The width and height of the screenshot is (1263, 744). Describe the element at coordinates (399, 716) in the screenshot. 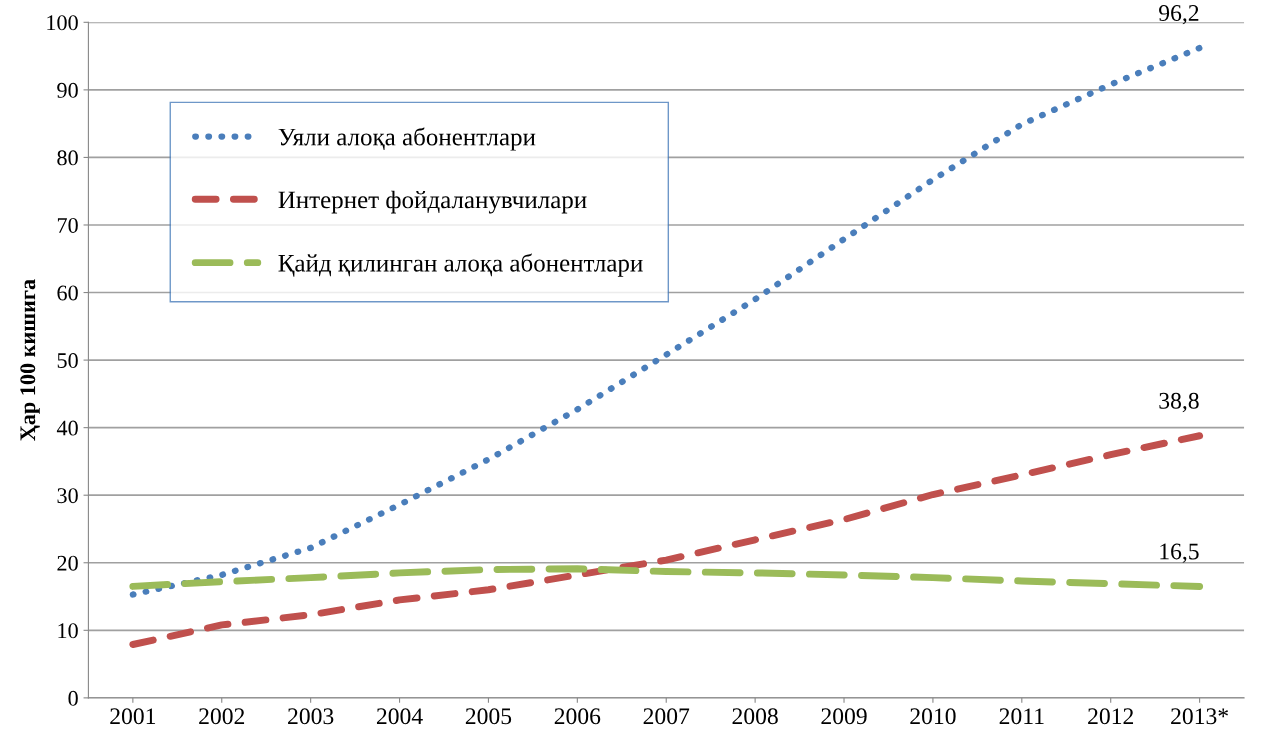

I see `x-tick-label: 2004` at that location.